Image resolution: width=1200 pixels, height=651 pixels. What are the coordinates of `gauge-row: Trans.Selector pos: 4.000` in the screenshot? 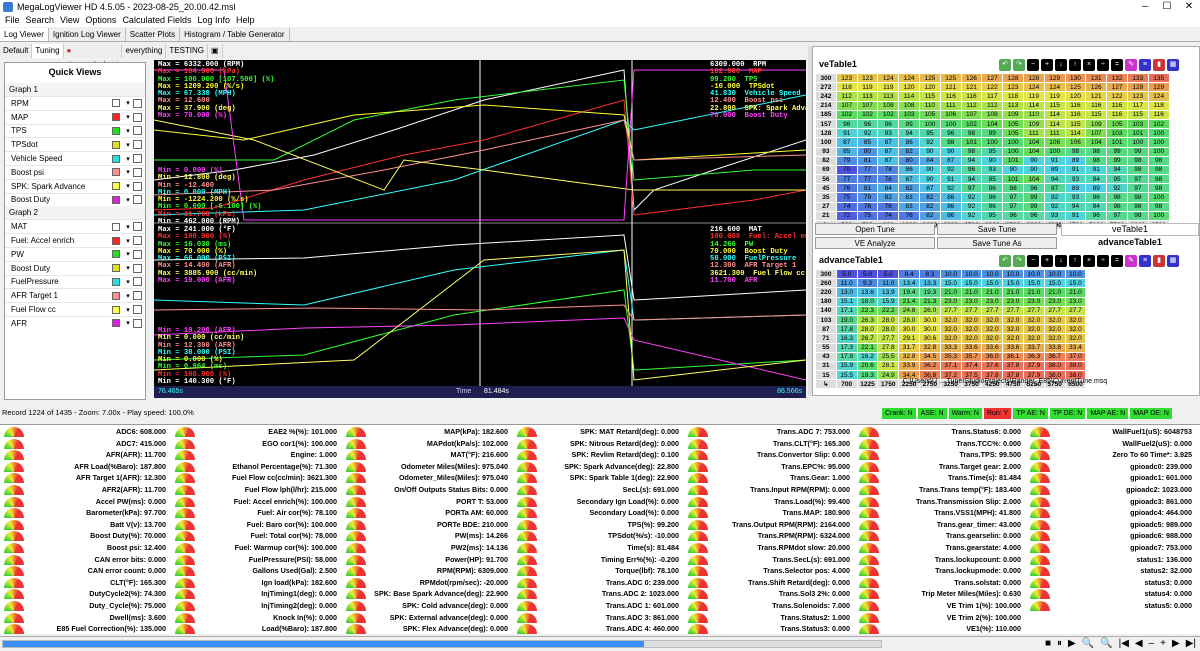 It's located at (768, 571).